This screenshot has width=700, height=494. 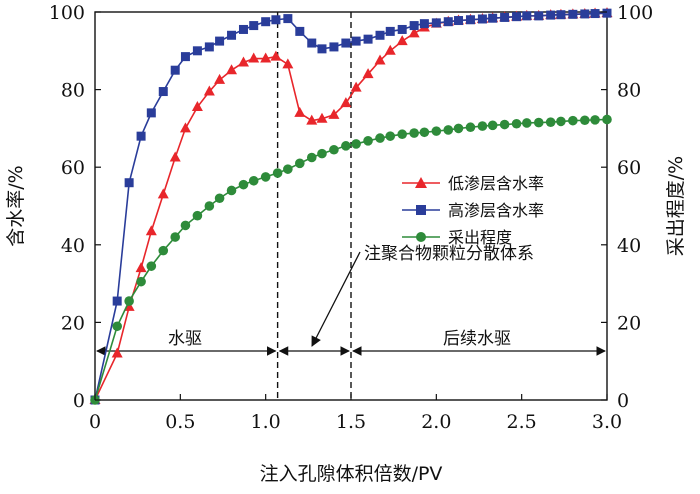 I want to click on x-tick-label: 2.0, so click(x=436, y=422).